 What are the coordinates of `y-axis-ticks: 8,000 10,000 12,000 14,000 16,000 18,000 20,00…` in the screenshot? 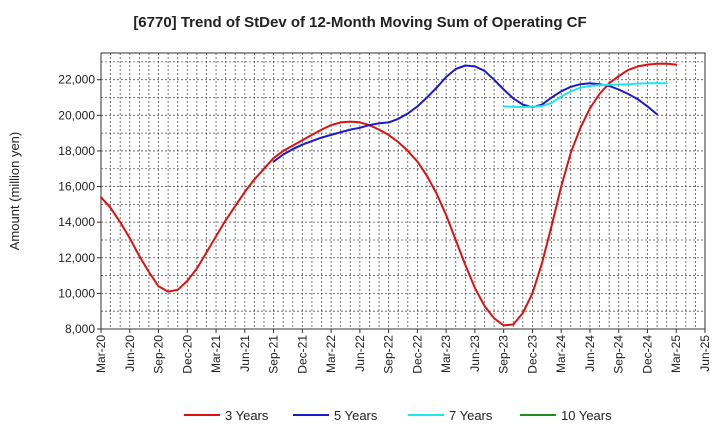 It's located at (79, 204).